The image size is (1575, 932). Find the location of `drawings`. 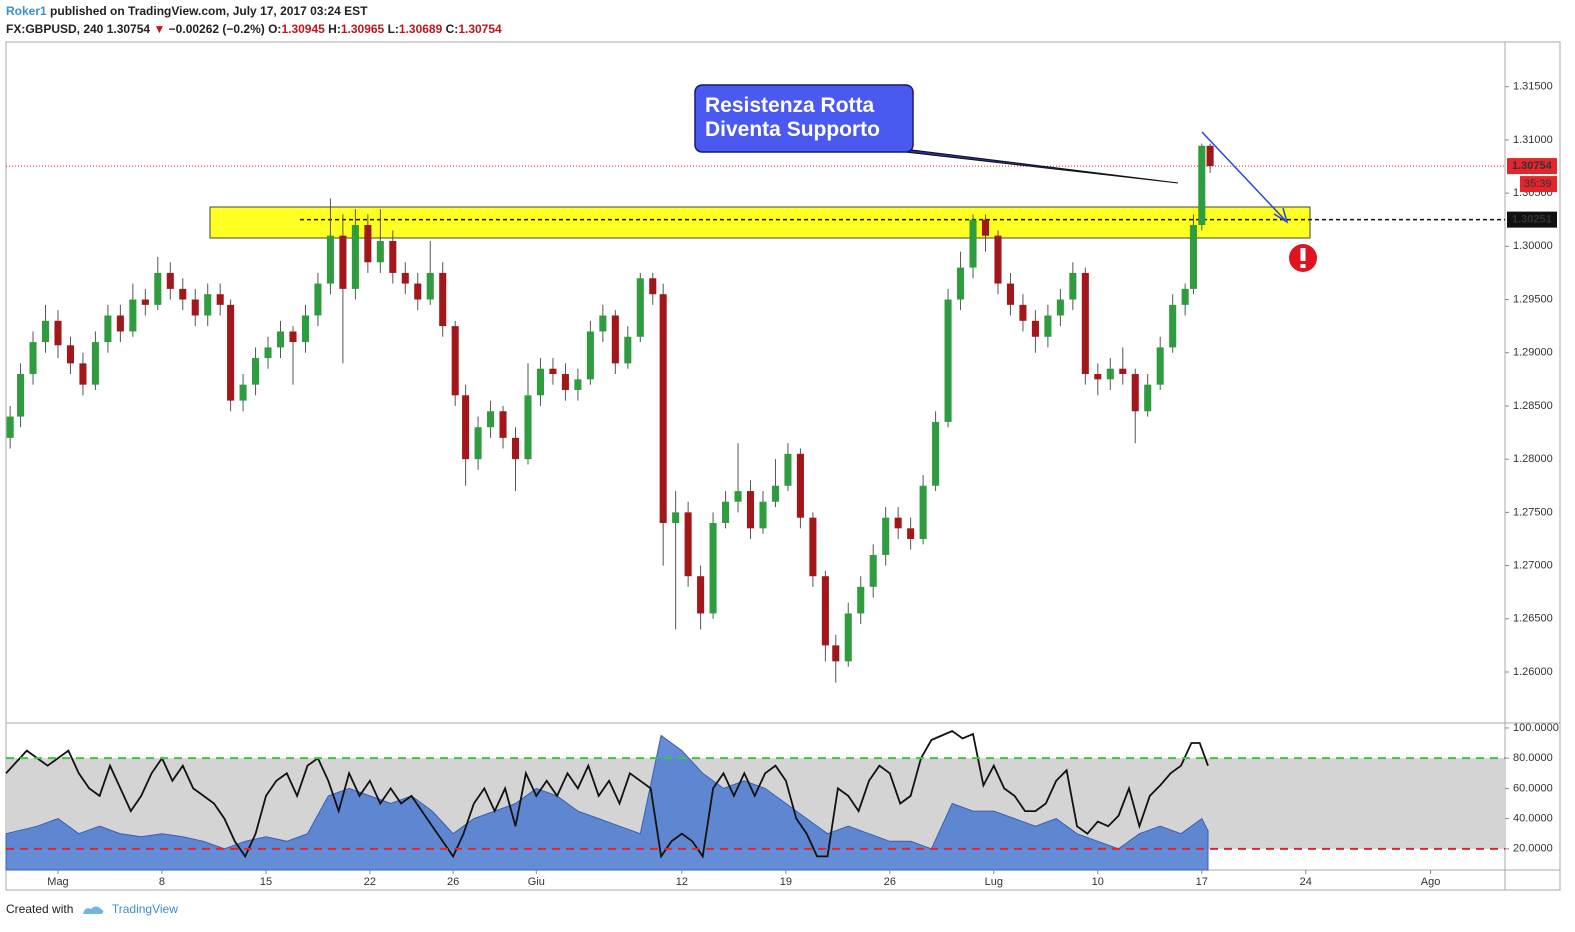

drawings is located at coordinates (1005, 178).